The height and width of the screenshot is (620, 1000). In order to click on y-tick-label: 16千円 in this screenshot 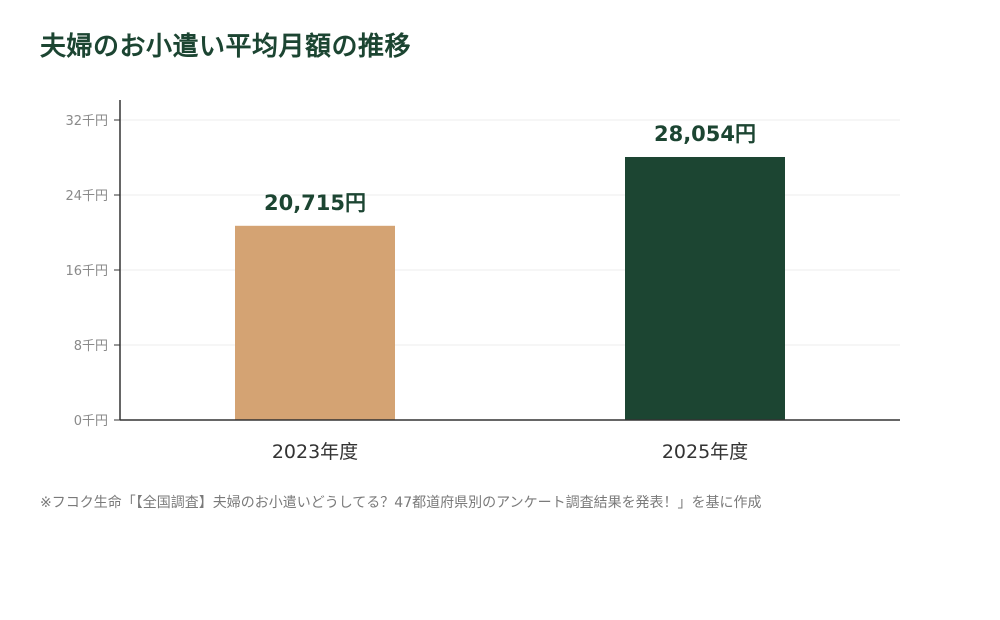, I will do `click(86, 271)`.